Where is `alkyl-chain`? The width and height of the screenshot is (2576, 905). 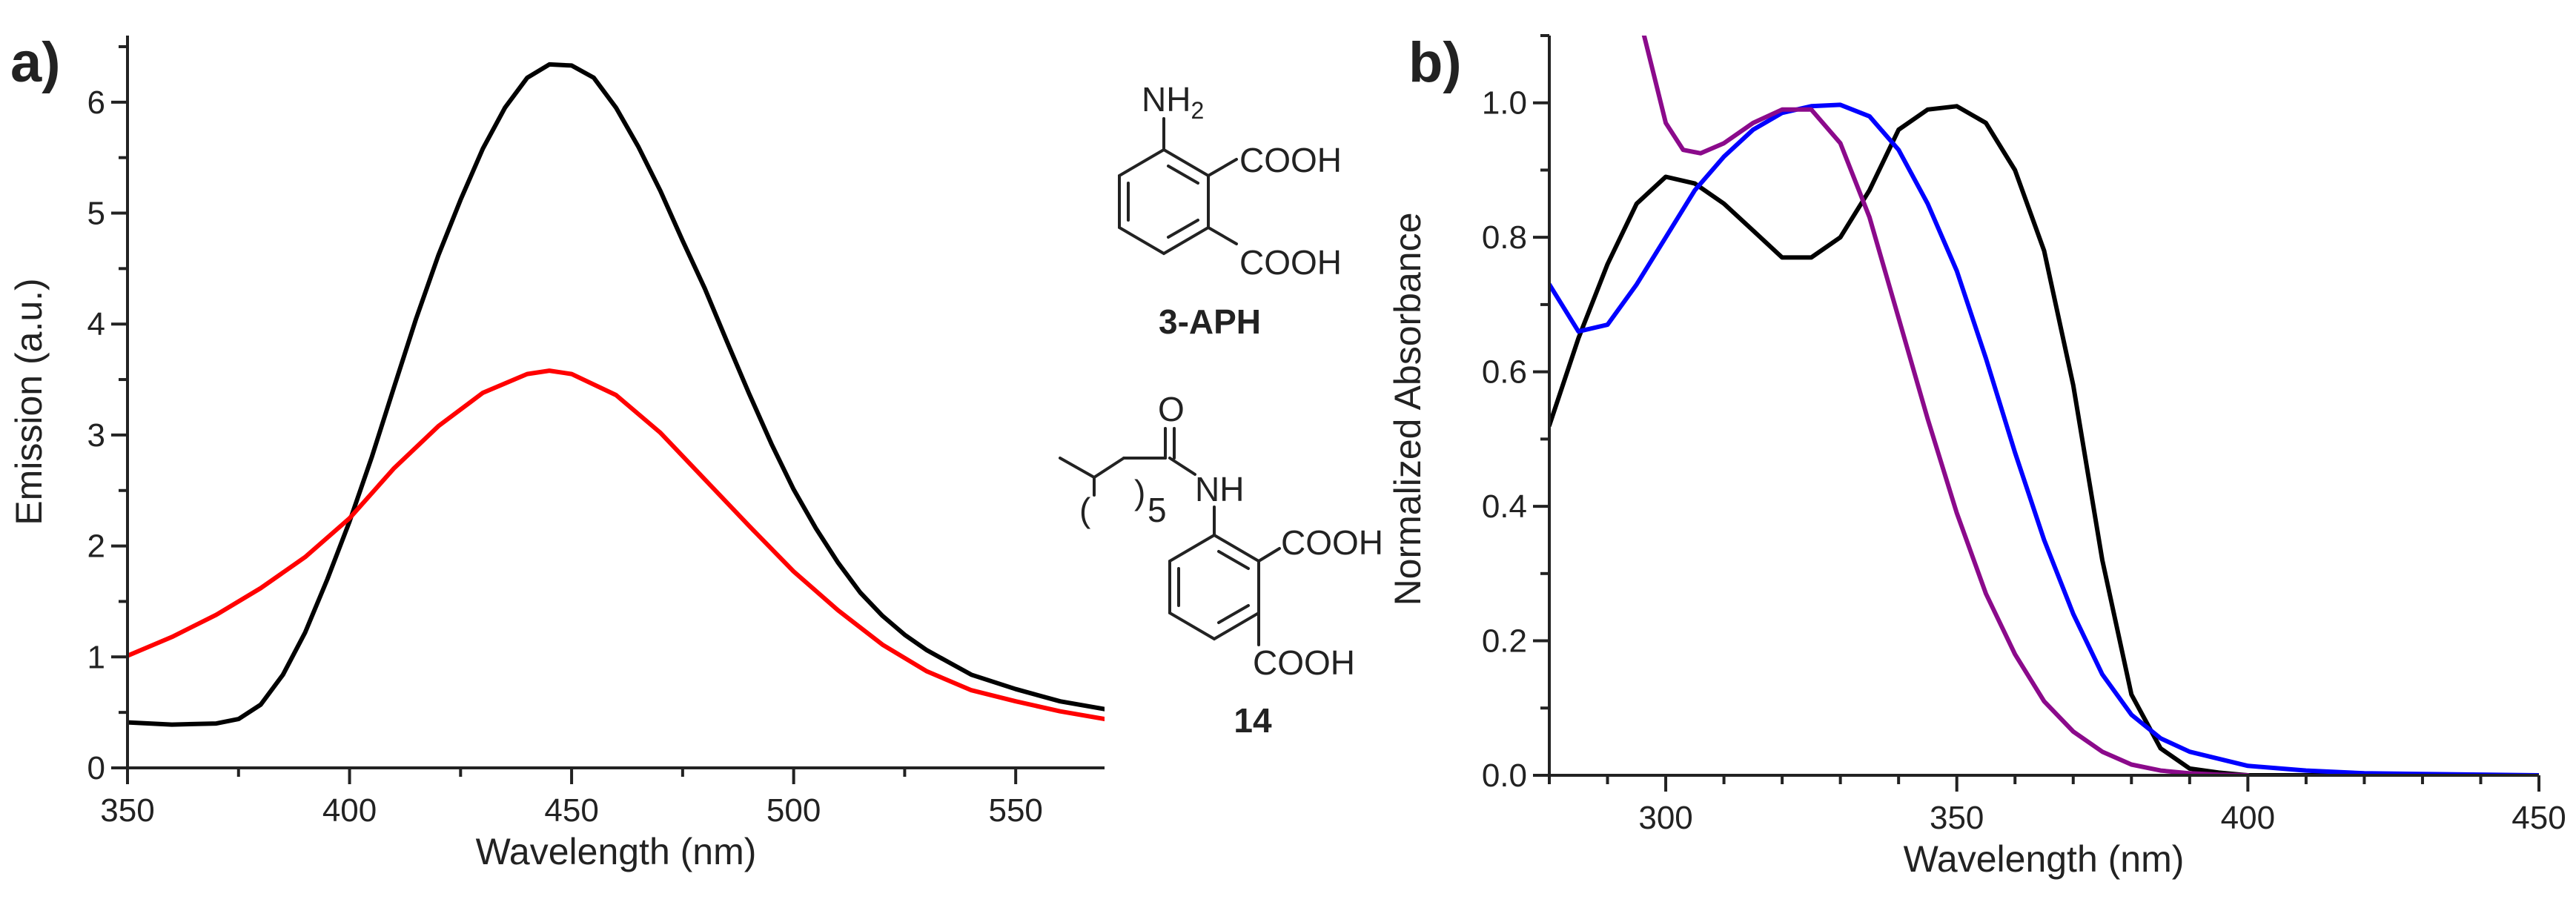
alkyl-chain is located at coordinates (1092, 468).